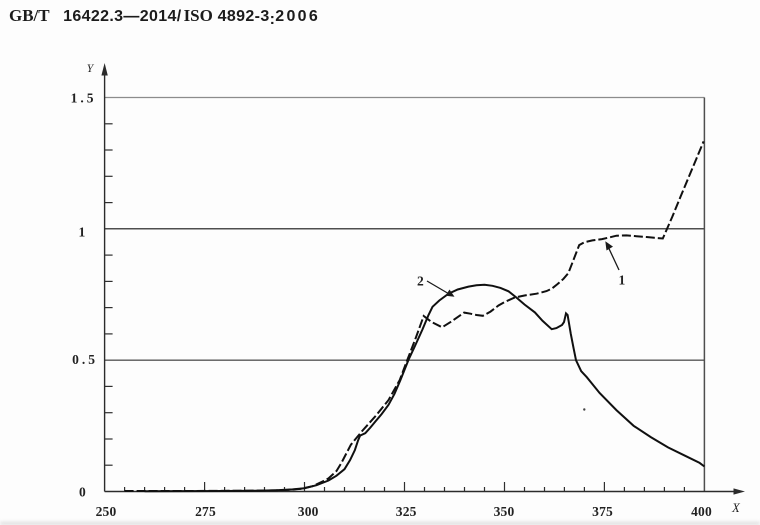 Image resolution: width=760 pixels, height=525 pixels. Describe the element at coordinates (308, 511) in the screenshot. I see `svg-text: 300` at that location.